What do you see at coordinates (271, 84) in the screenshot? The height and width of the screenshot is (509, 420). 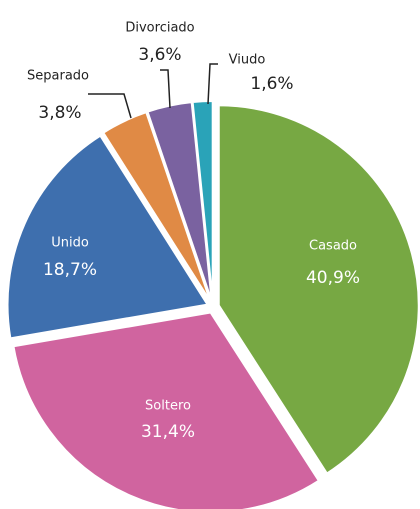 I see `slice-value: 1,6%` at bounding box center [271, 84].